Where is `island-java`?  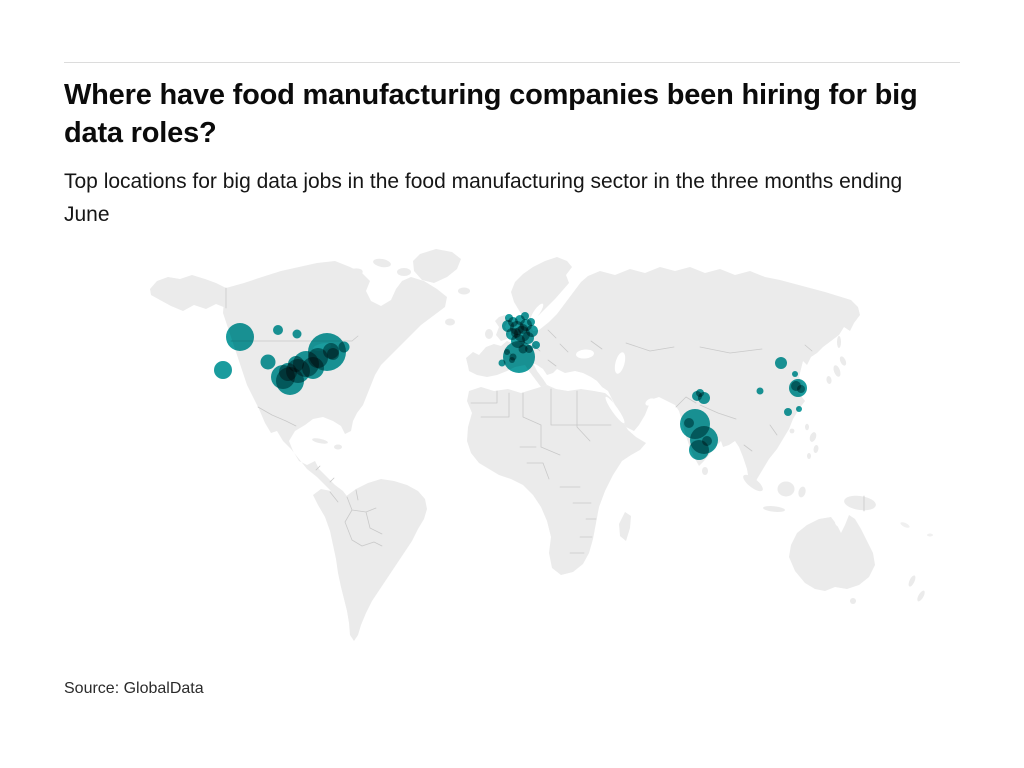
island-java is located at coordinates (774, 509).